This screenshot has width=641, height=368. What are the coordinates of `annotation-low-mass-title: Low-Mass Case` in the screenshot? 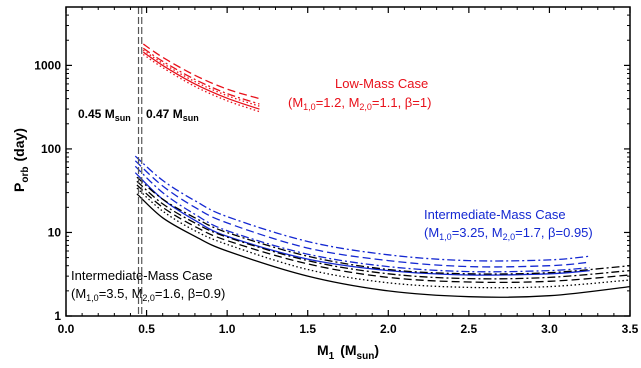 It's located at (381, 83).